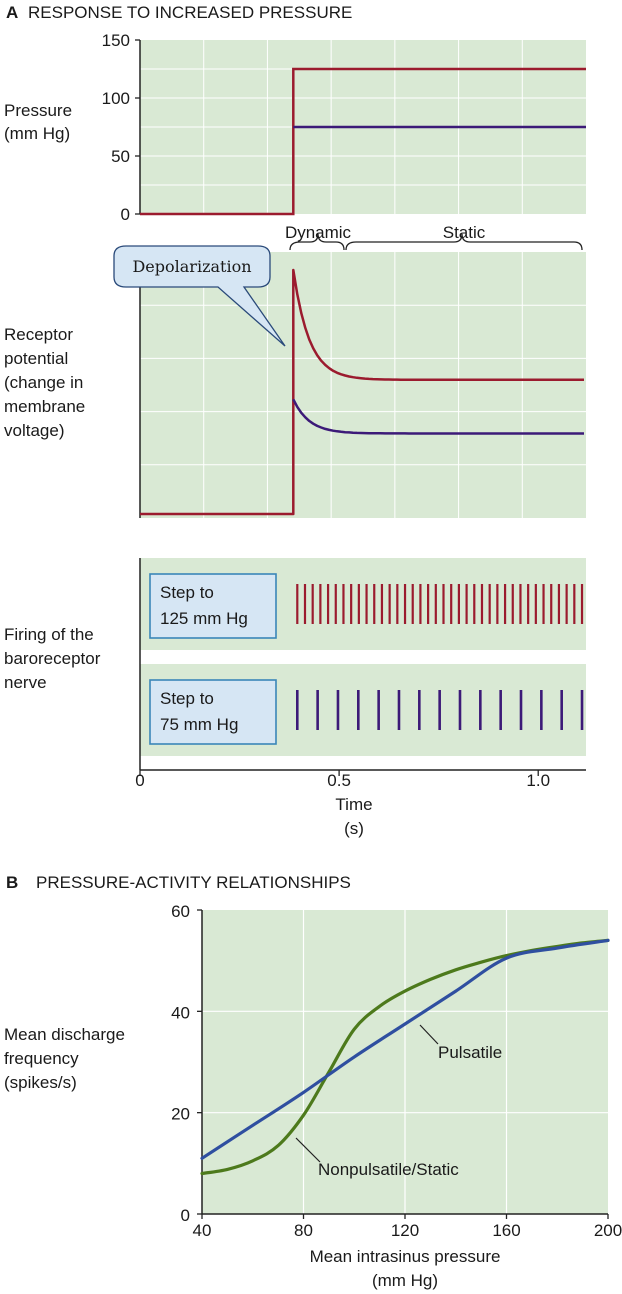  What do you see at coordinates (405, 1230) in the screenshot?
I see `pa-x-tick-label: 120` at bounding box center [405, 1230].